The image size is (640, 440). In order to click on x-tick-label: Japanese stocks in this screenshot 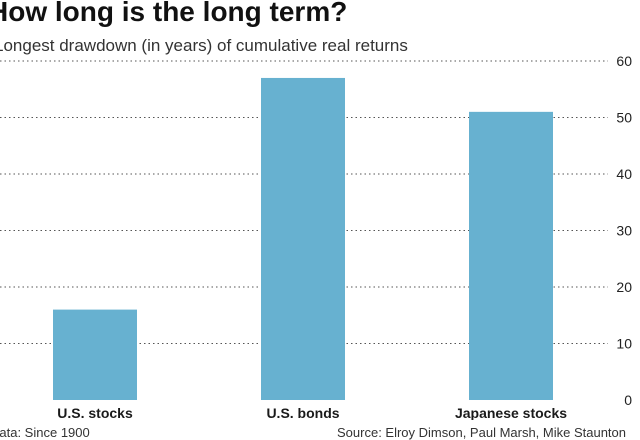, I will do `click(511, 412)`.